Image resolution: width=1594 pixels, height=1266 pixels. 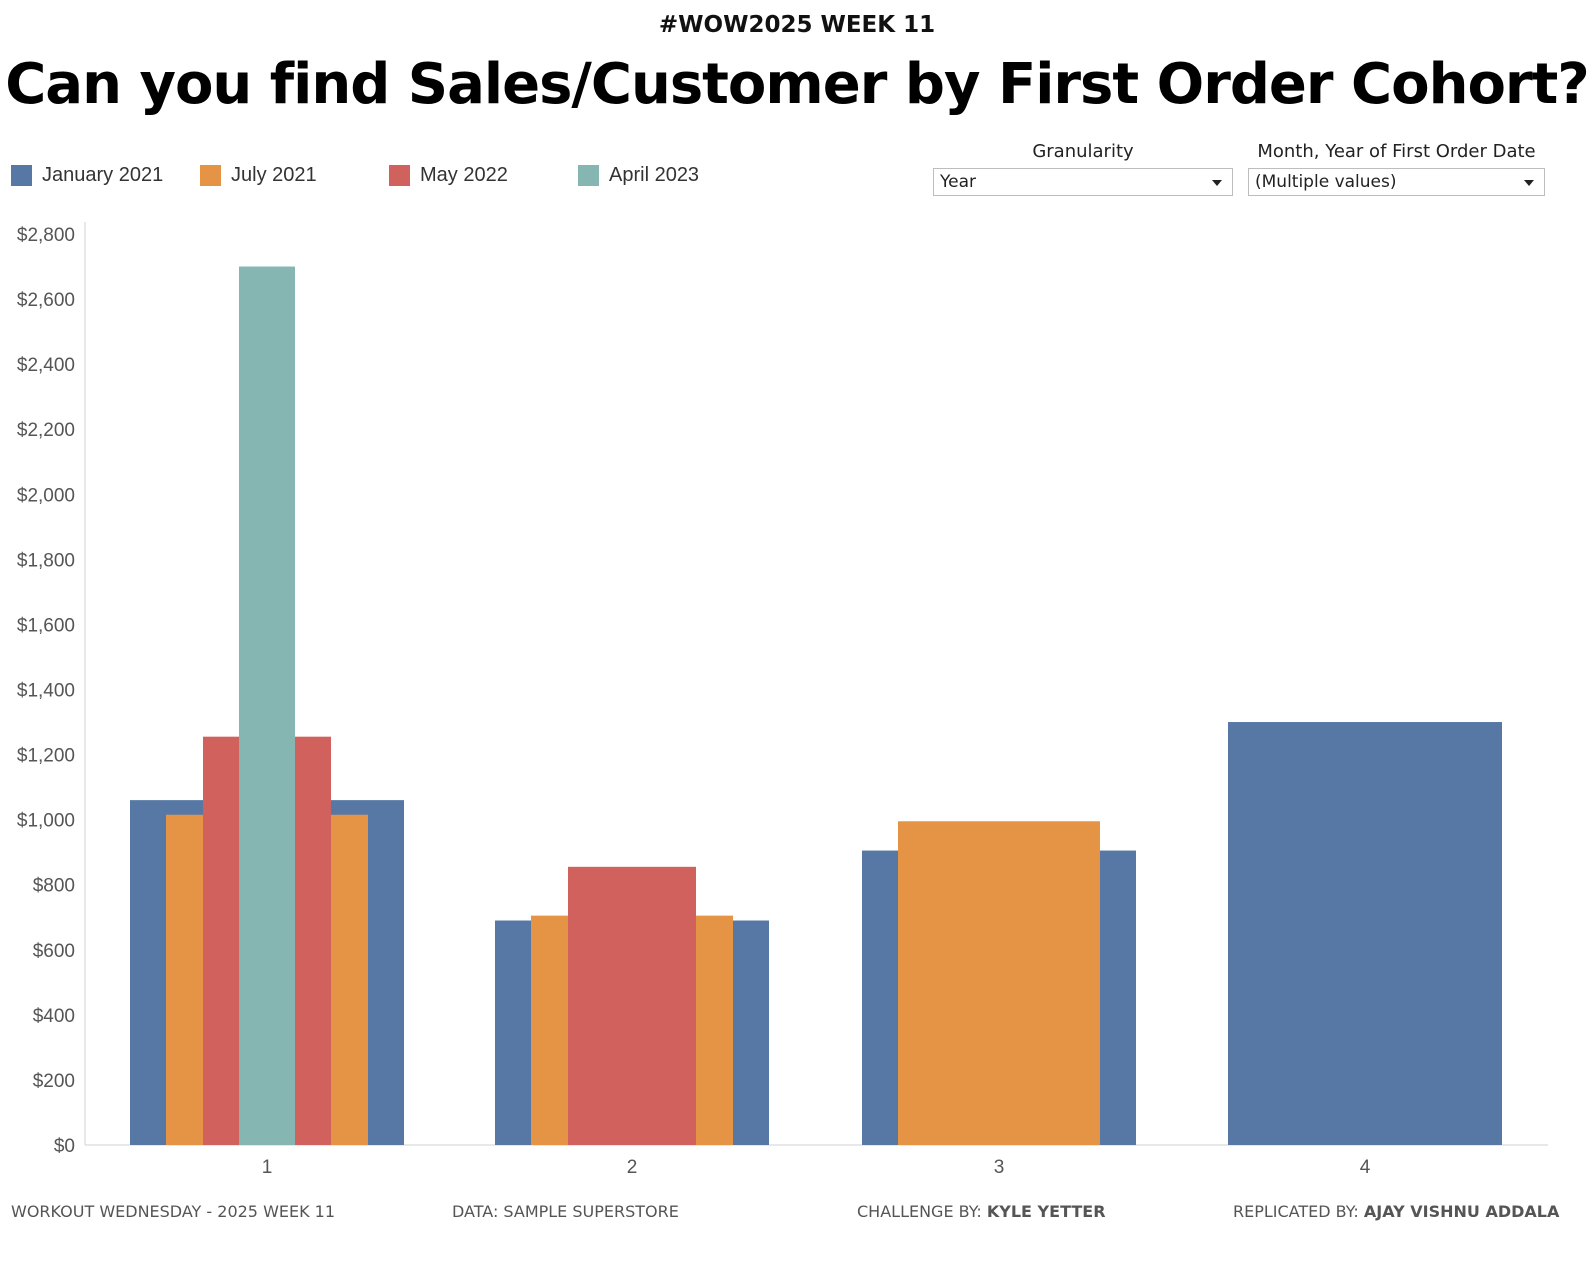 What do you see at coordinates (46, 560) in the screenshot?
I see `y-tick-label: $1,800` at bounding box center [46, 560].